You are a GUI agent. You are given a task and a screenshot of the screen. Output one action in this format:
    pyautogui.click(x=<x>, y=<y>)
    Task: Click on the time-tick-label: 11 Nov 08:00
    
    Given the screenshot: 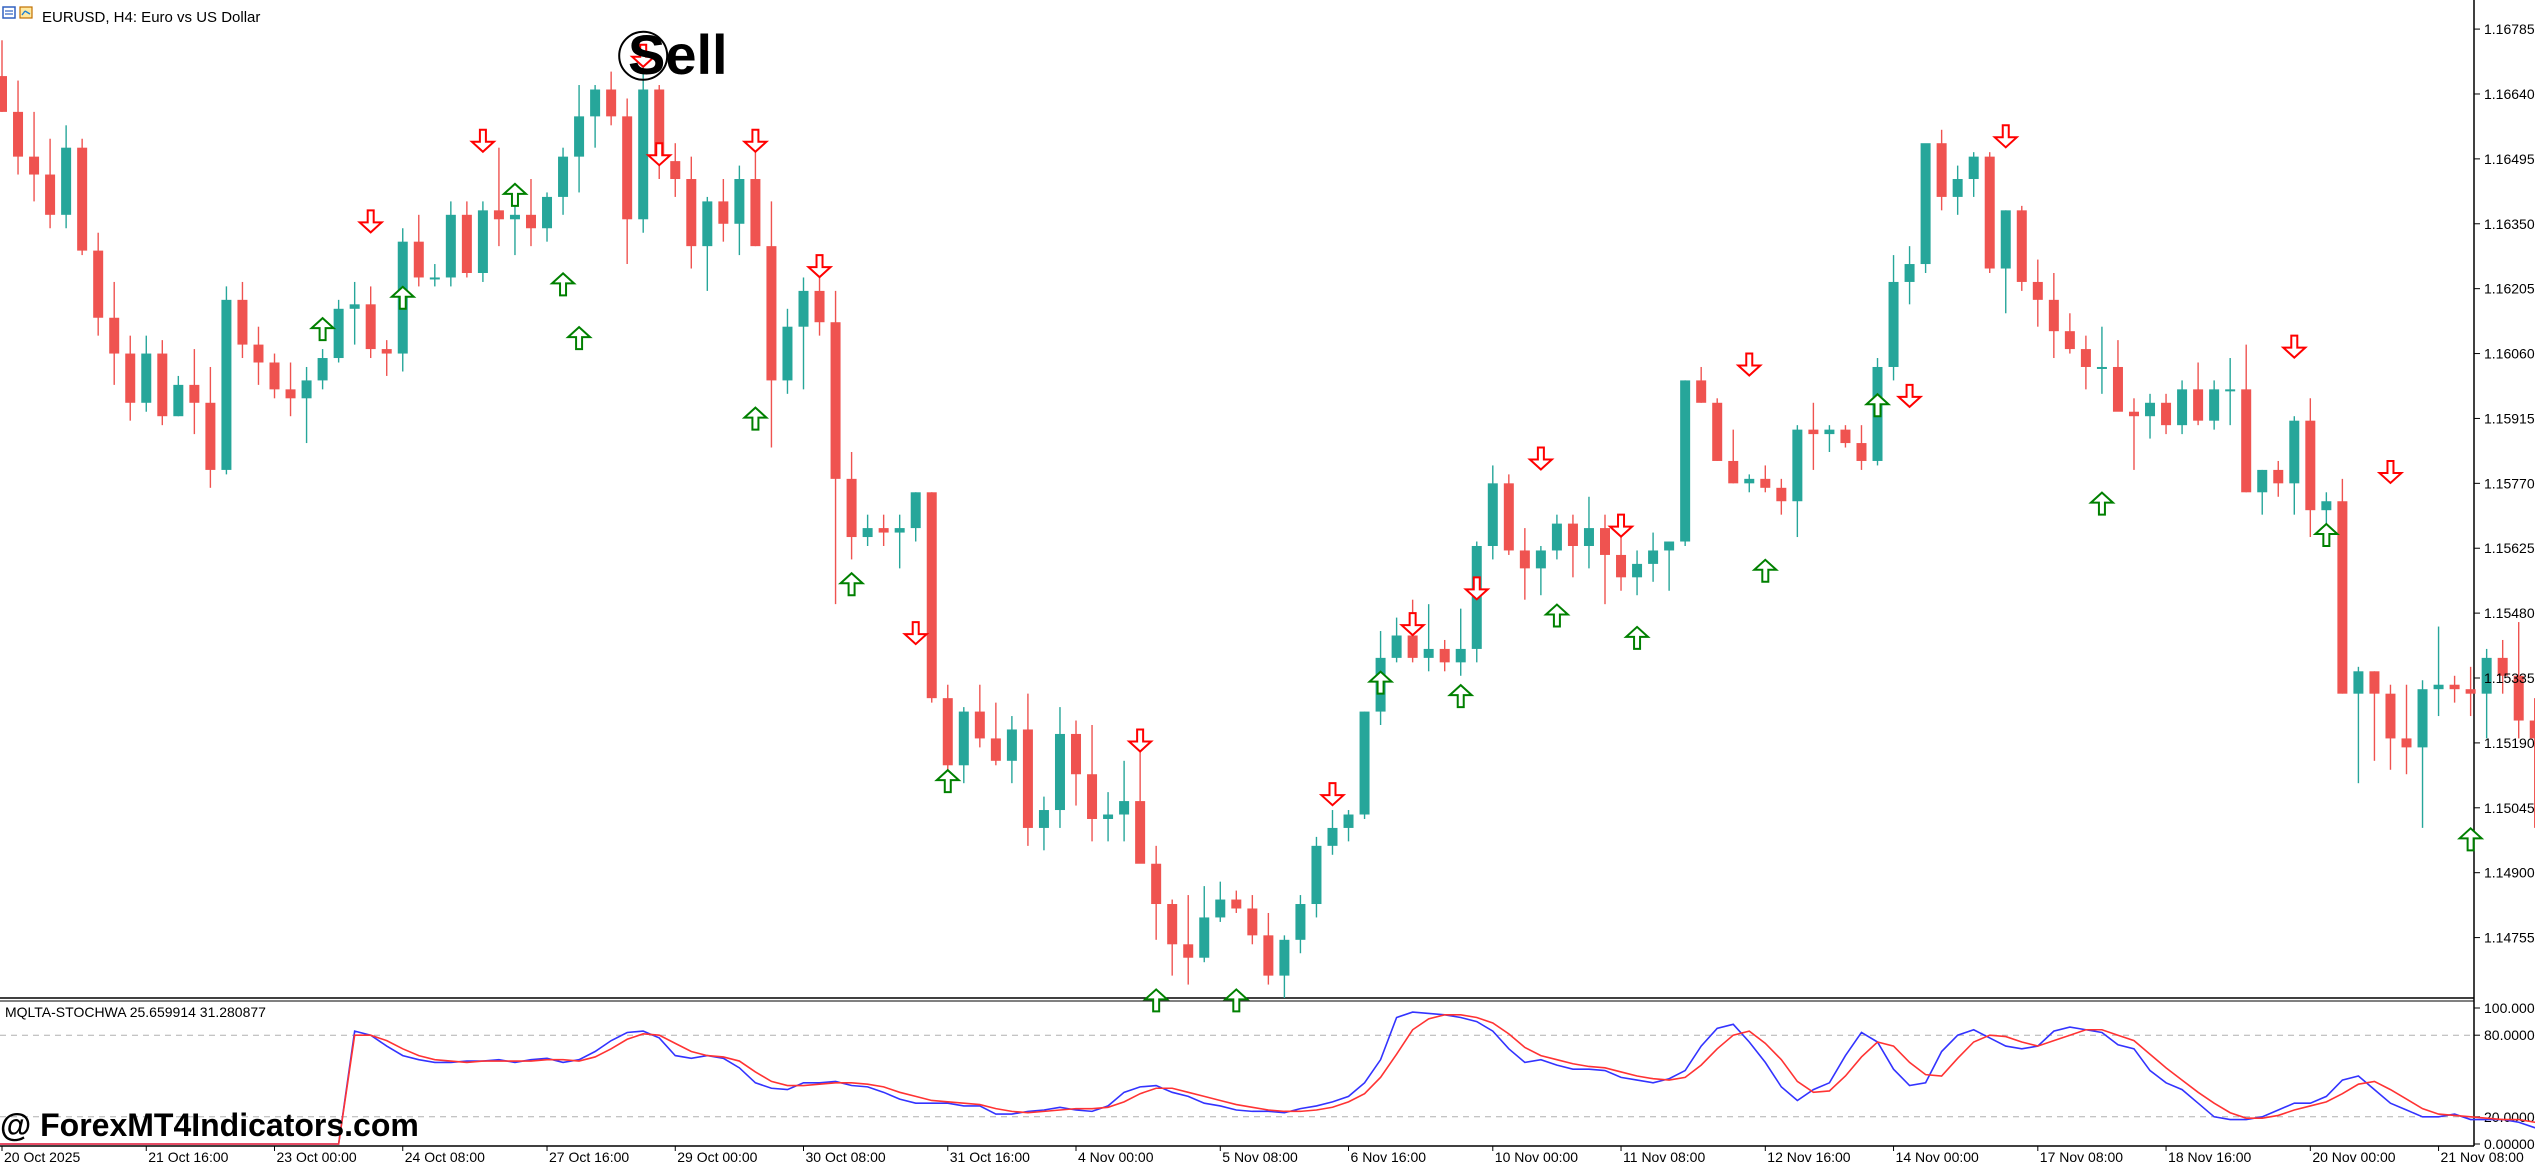 What is the action you would take?
    pyautogui.click(x=1664, y=1156)
    